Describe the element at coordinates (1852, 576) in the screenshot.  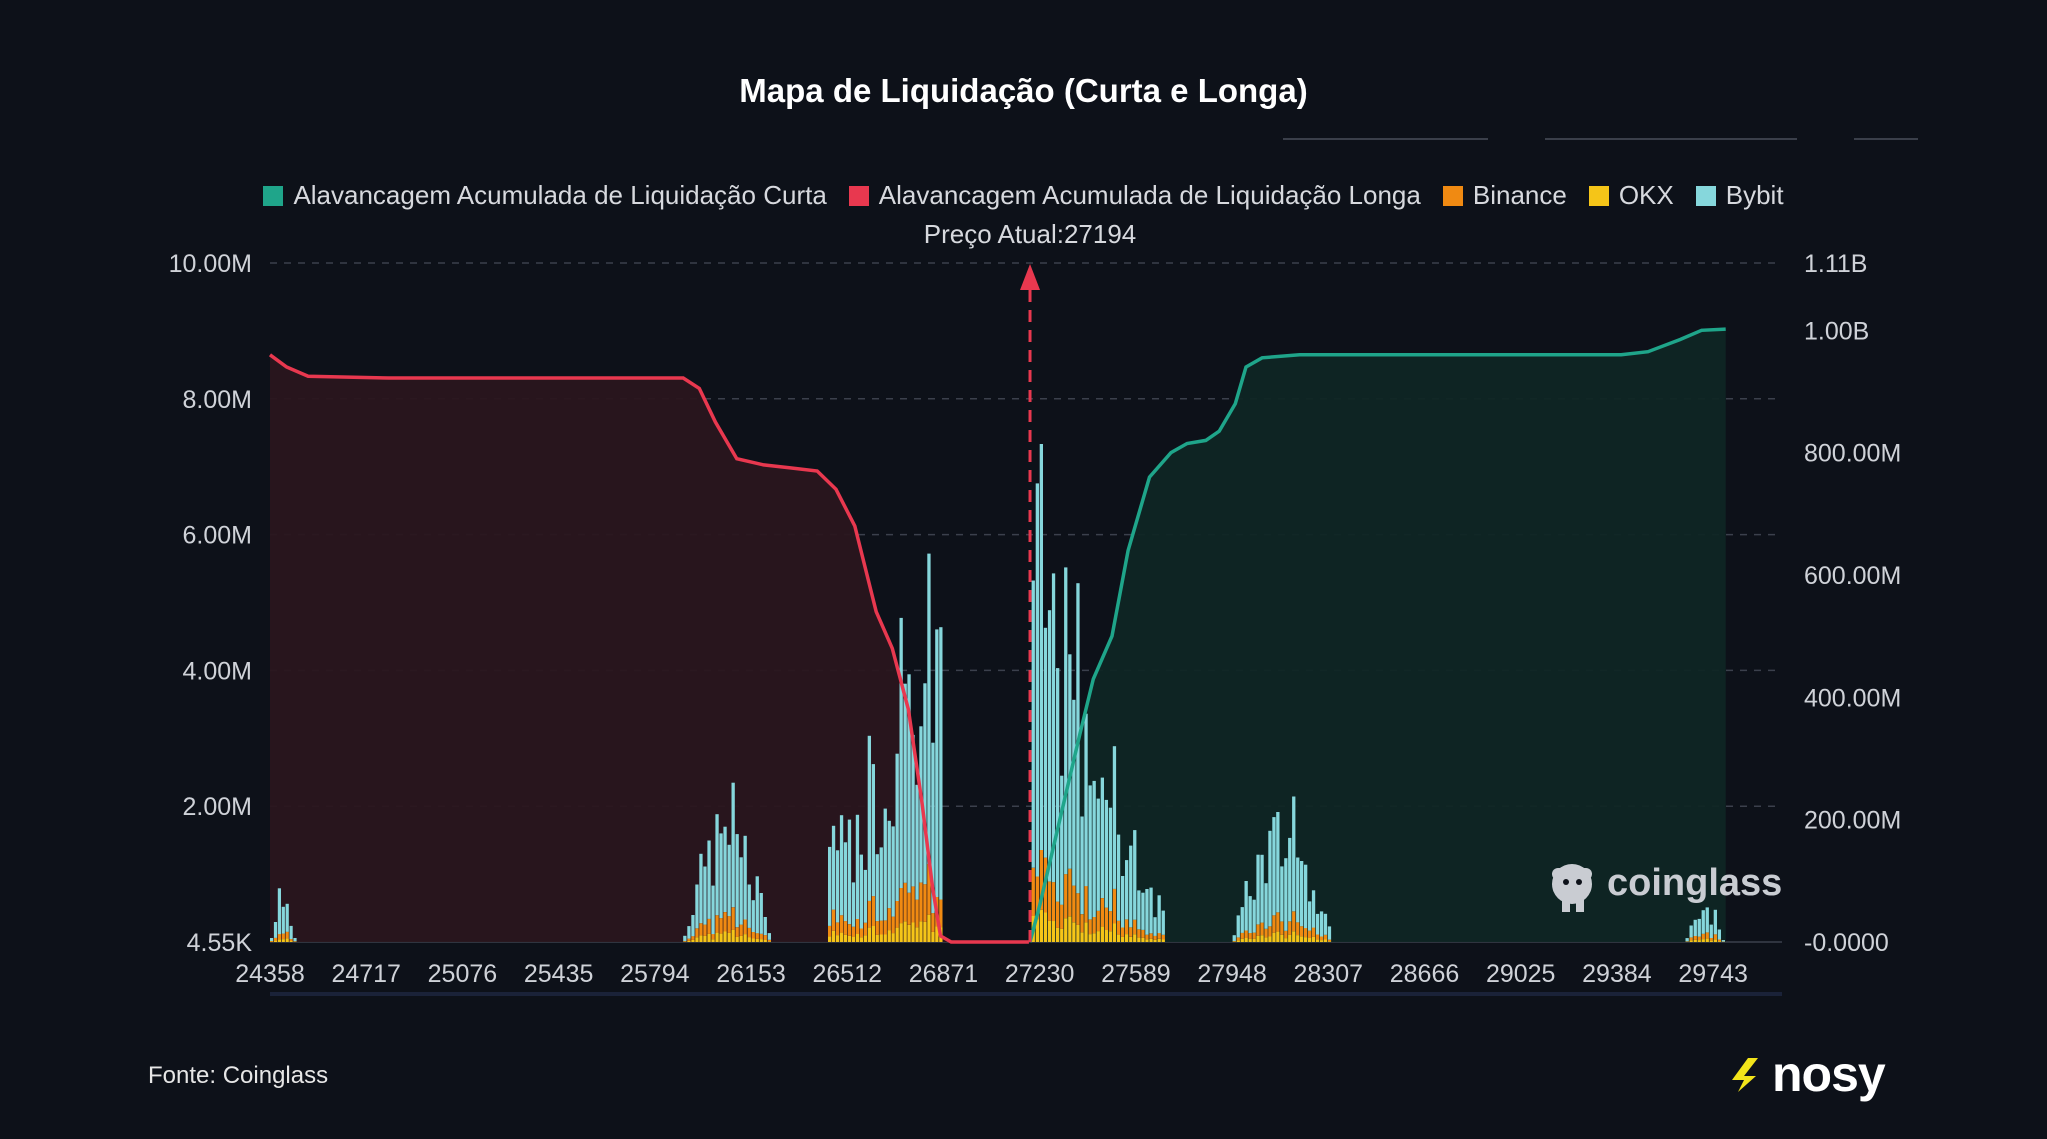
I see `y-right-tick-label: 600.00M` at that location.